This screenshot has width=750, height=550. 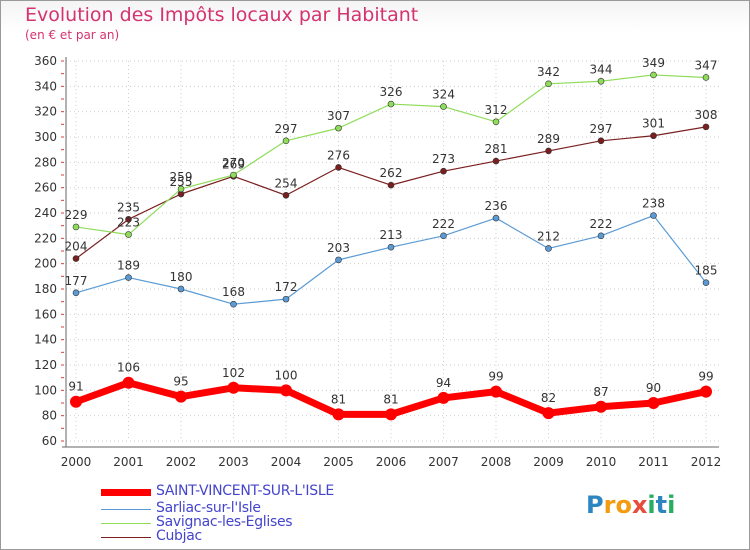 What do you see at coordinates (126, 492) in the screenshot?
I see `legend-swatch-saint-vincent` at bounding box center [126, 492].